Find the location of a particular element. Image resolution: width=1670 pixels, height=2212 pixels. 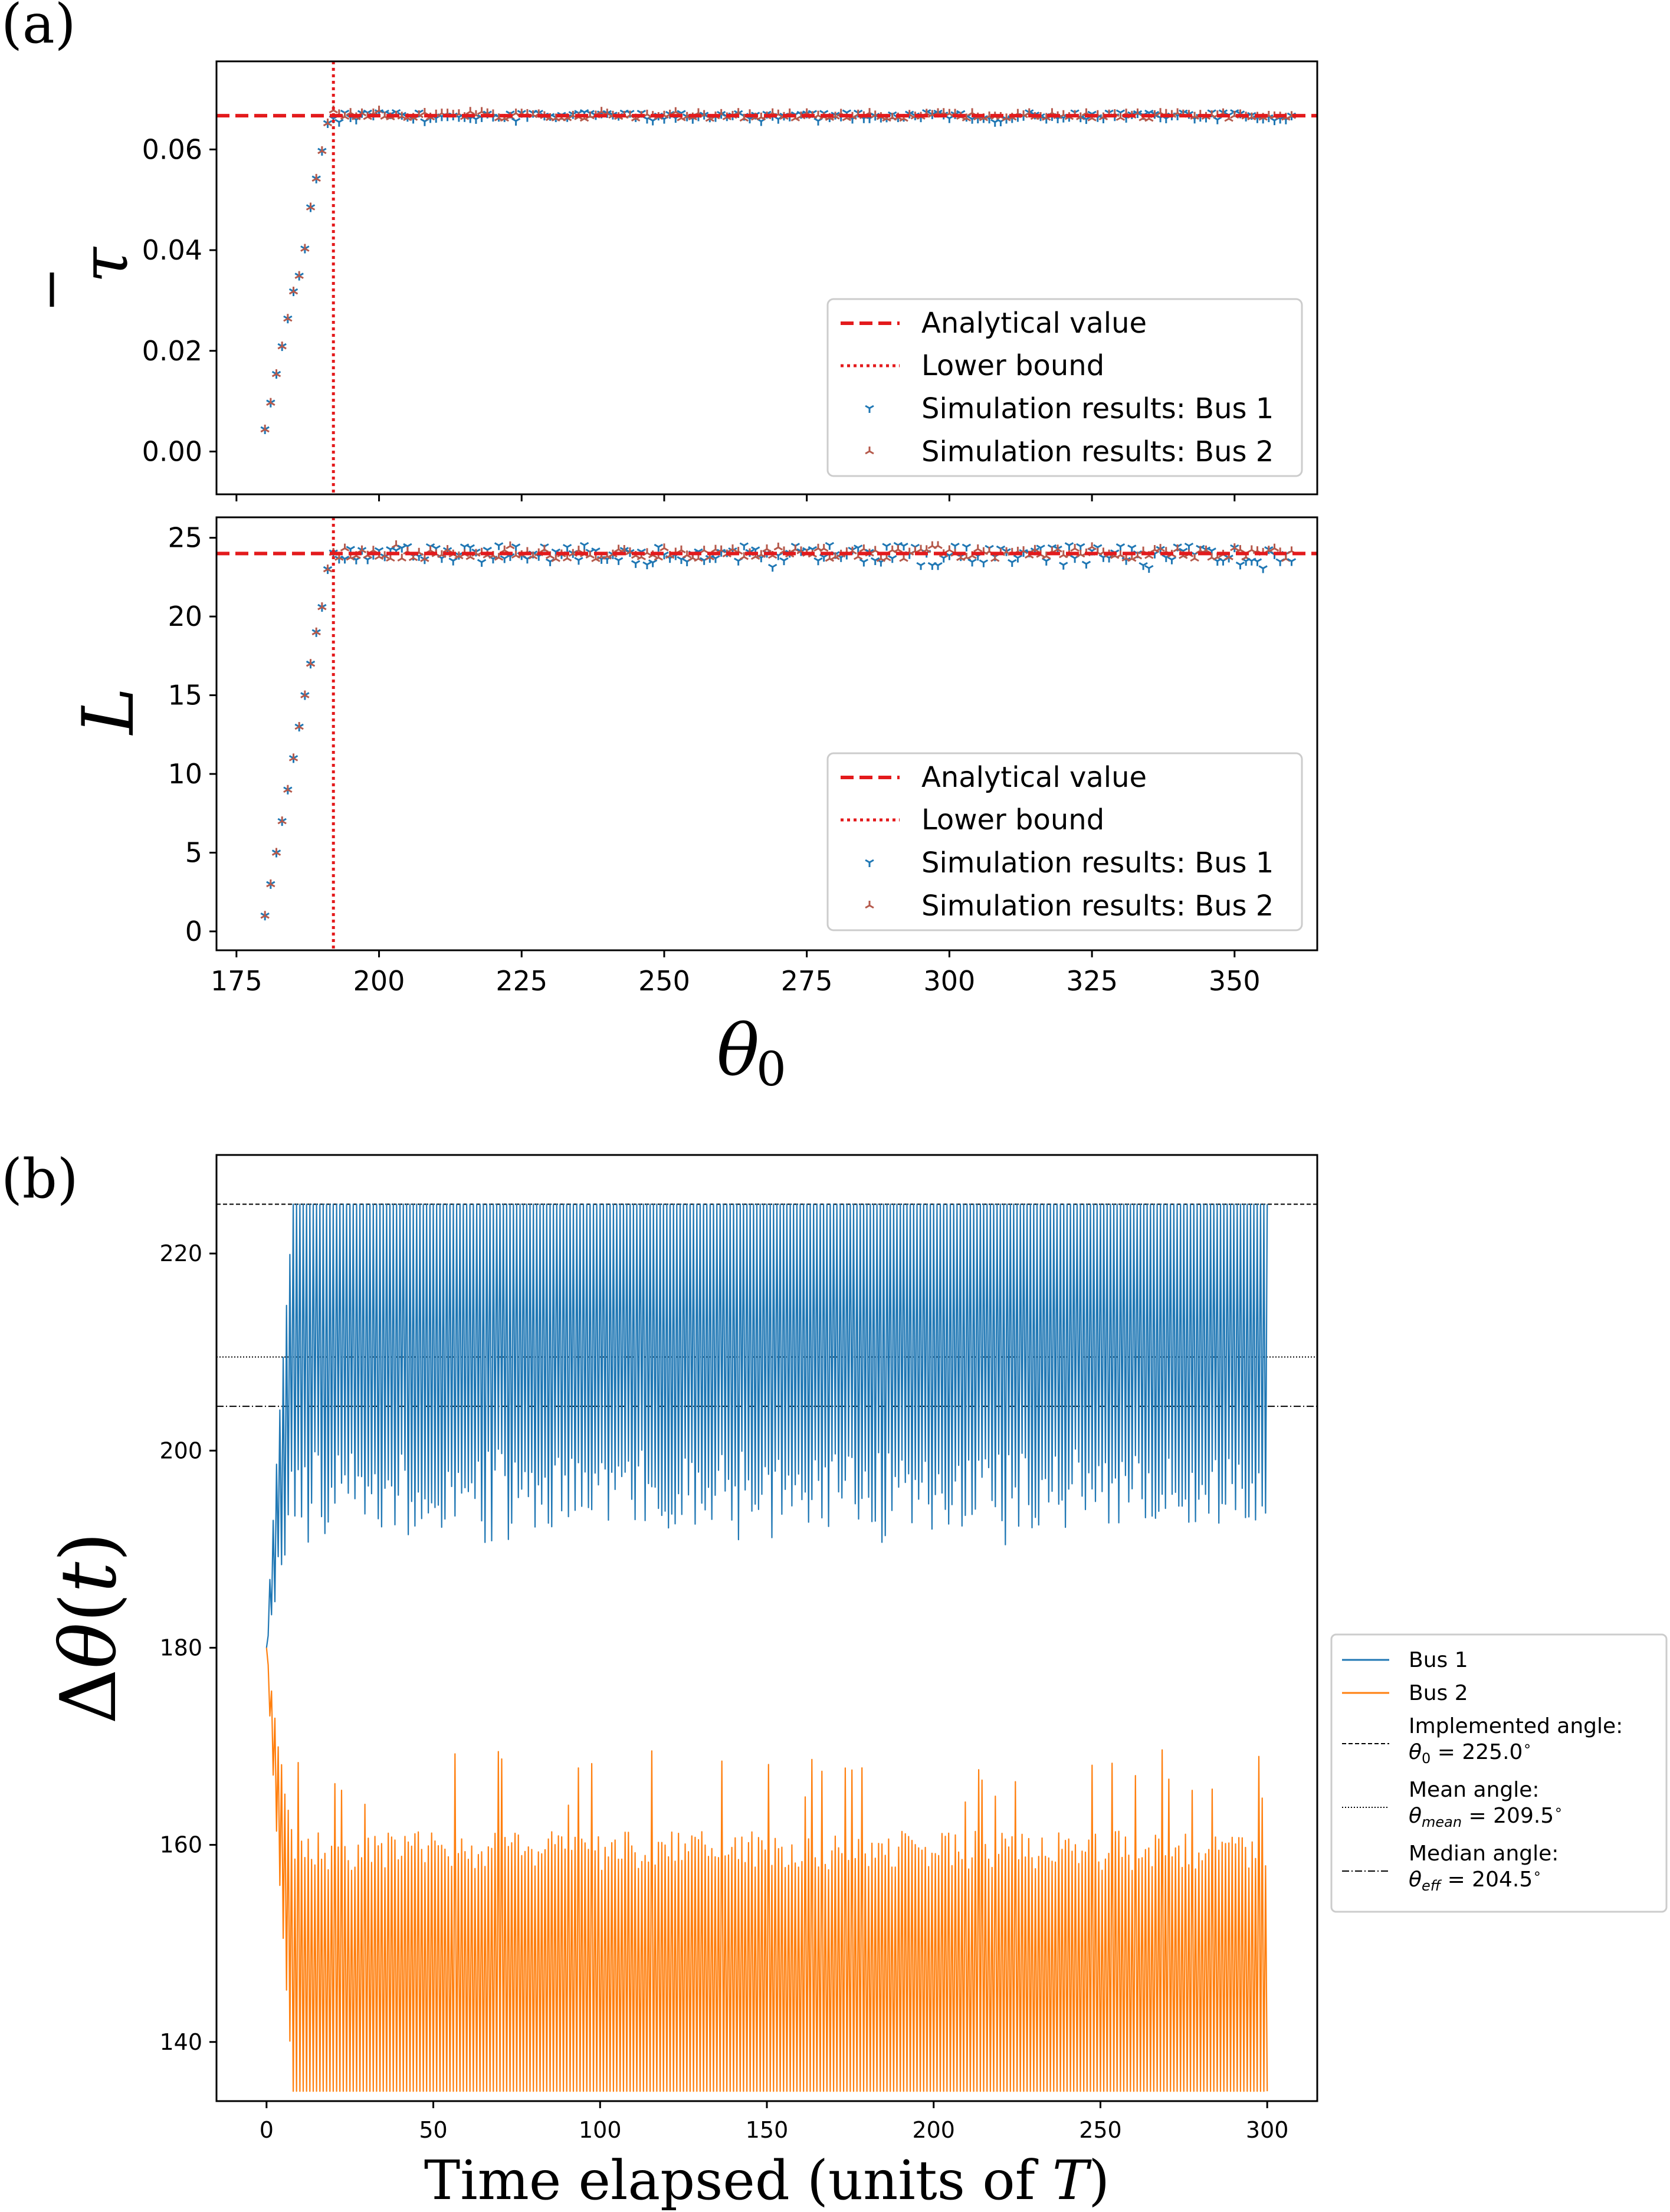

tau-legend-bus2-tri is located at coordinates (869, 451).